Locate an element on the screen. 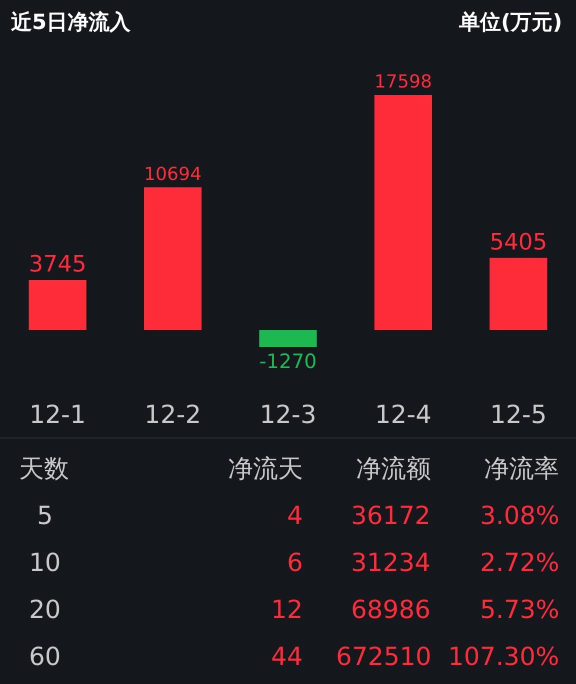  category-label: 净流率 is located at coordinates (521, 468).